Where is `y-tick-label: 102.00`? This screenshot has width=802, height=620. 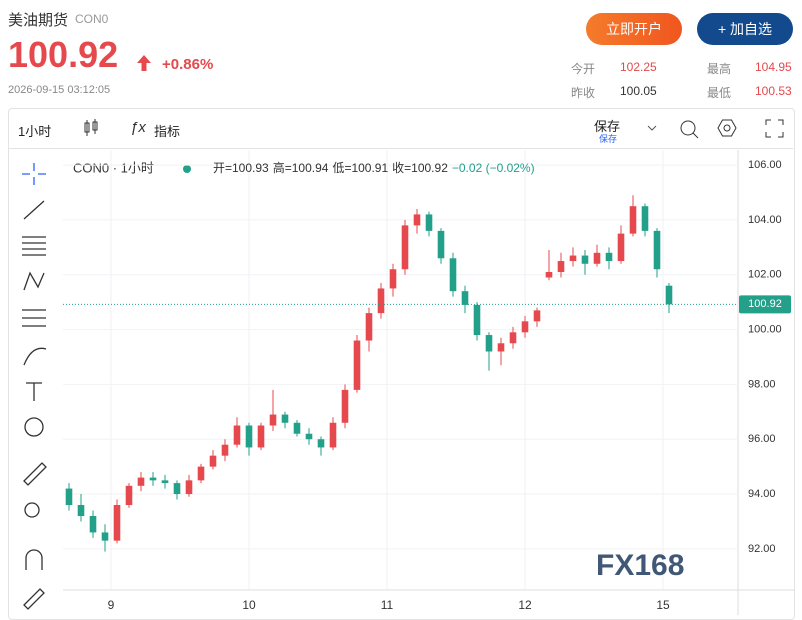 y-tick-label: 102.00 is located at coordinates (765, 275).